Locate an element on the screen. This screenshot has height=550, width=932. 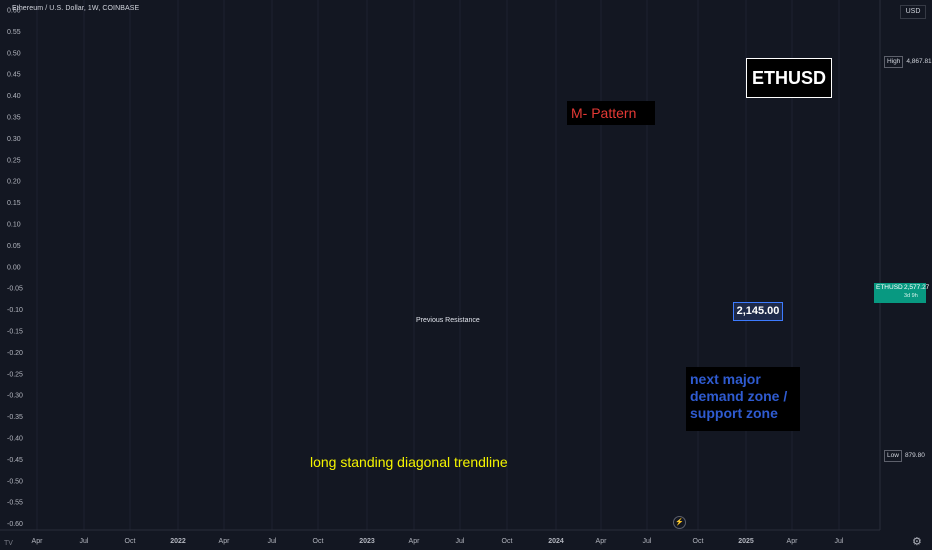
left-tick-label: 0.00 is located at coordinates (14, 267).